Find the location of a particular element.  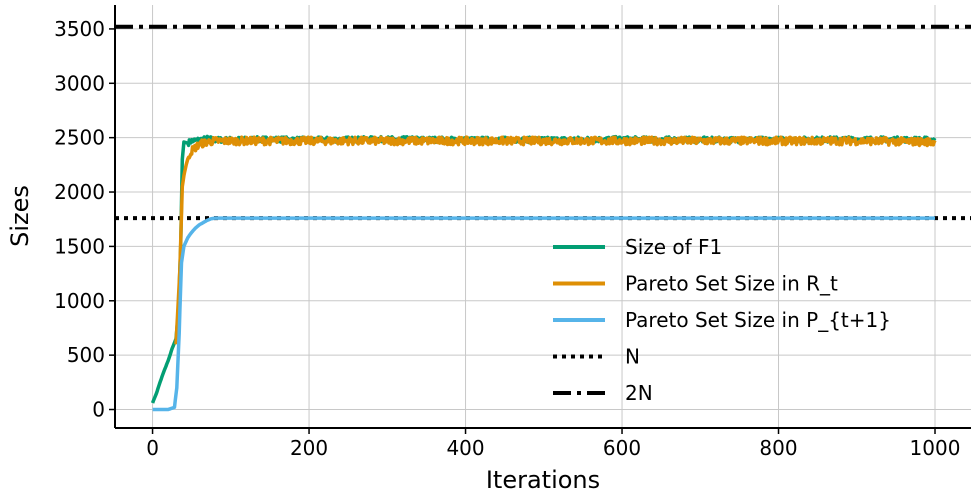

y-tick-label: 1500 is located at coordinates (79, 246).